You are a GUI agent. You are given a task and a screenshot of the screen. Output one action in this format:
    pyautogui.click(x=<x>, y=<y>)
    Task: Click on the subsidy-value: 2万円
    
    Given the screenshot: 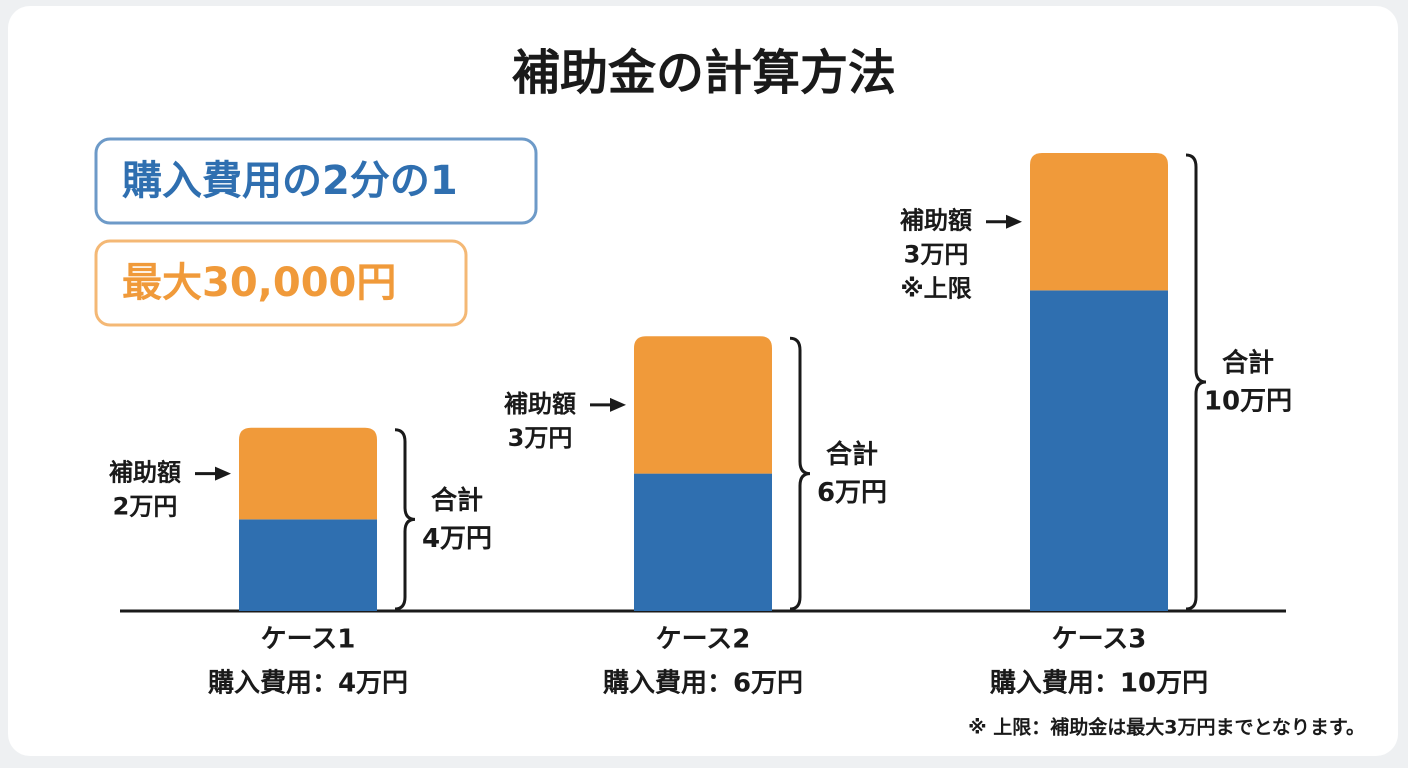 What is the action you would take?
    pyautogui.click(x=145, y=507)
    